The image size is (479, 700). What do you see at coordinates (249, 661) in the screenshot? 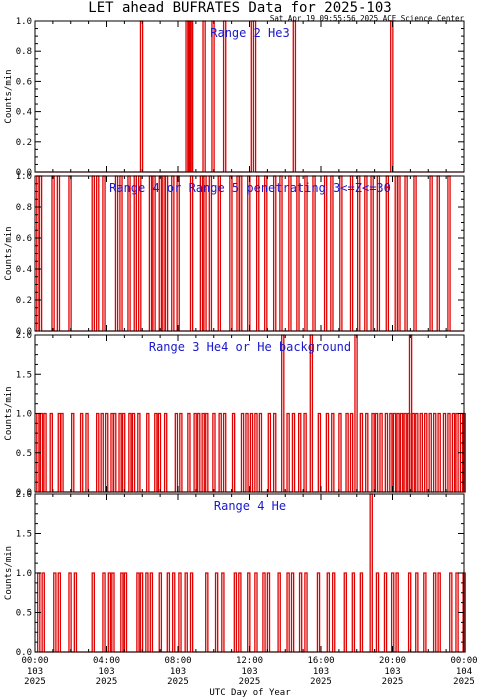
I see `x-tick-label-time: 12:00` at bounding box center [249, 661].